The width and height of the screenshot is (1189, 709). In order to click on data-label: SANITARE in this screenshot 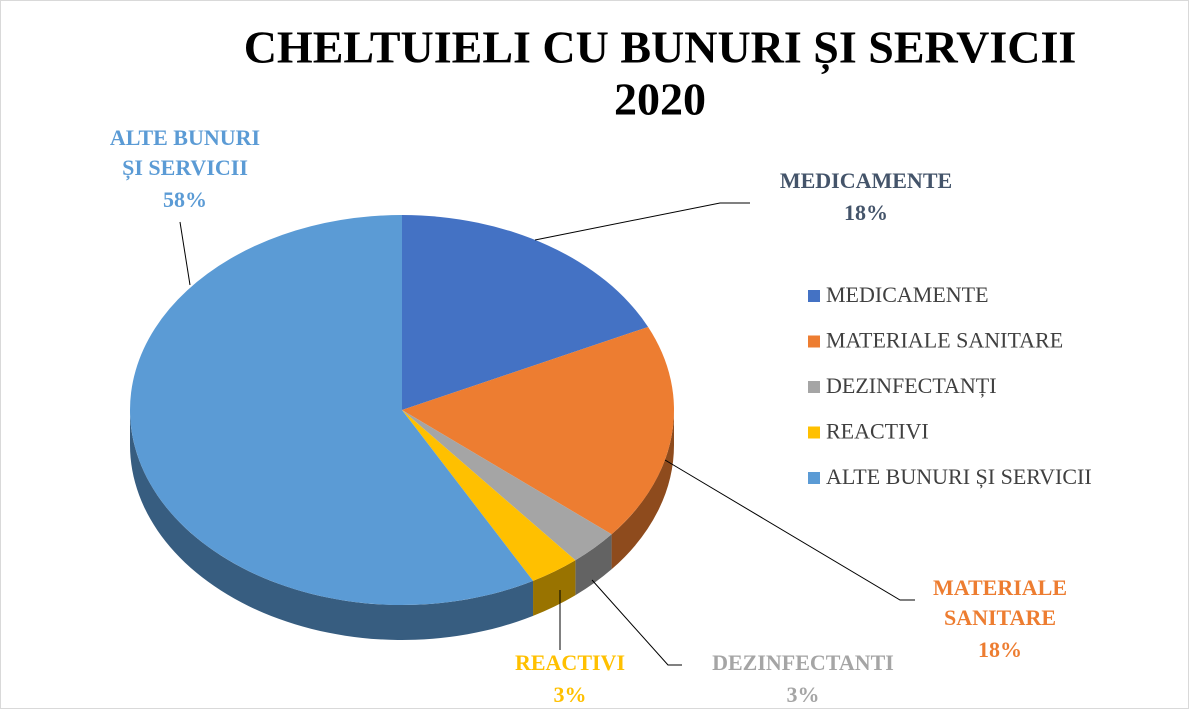, I will do `click(1000, 617)`.